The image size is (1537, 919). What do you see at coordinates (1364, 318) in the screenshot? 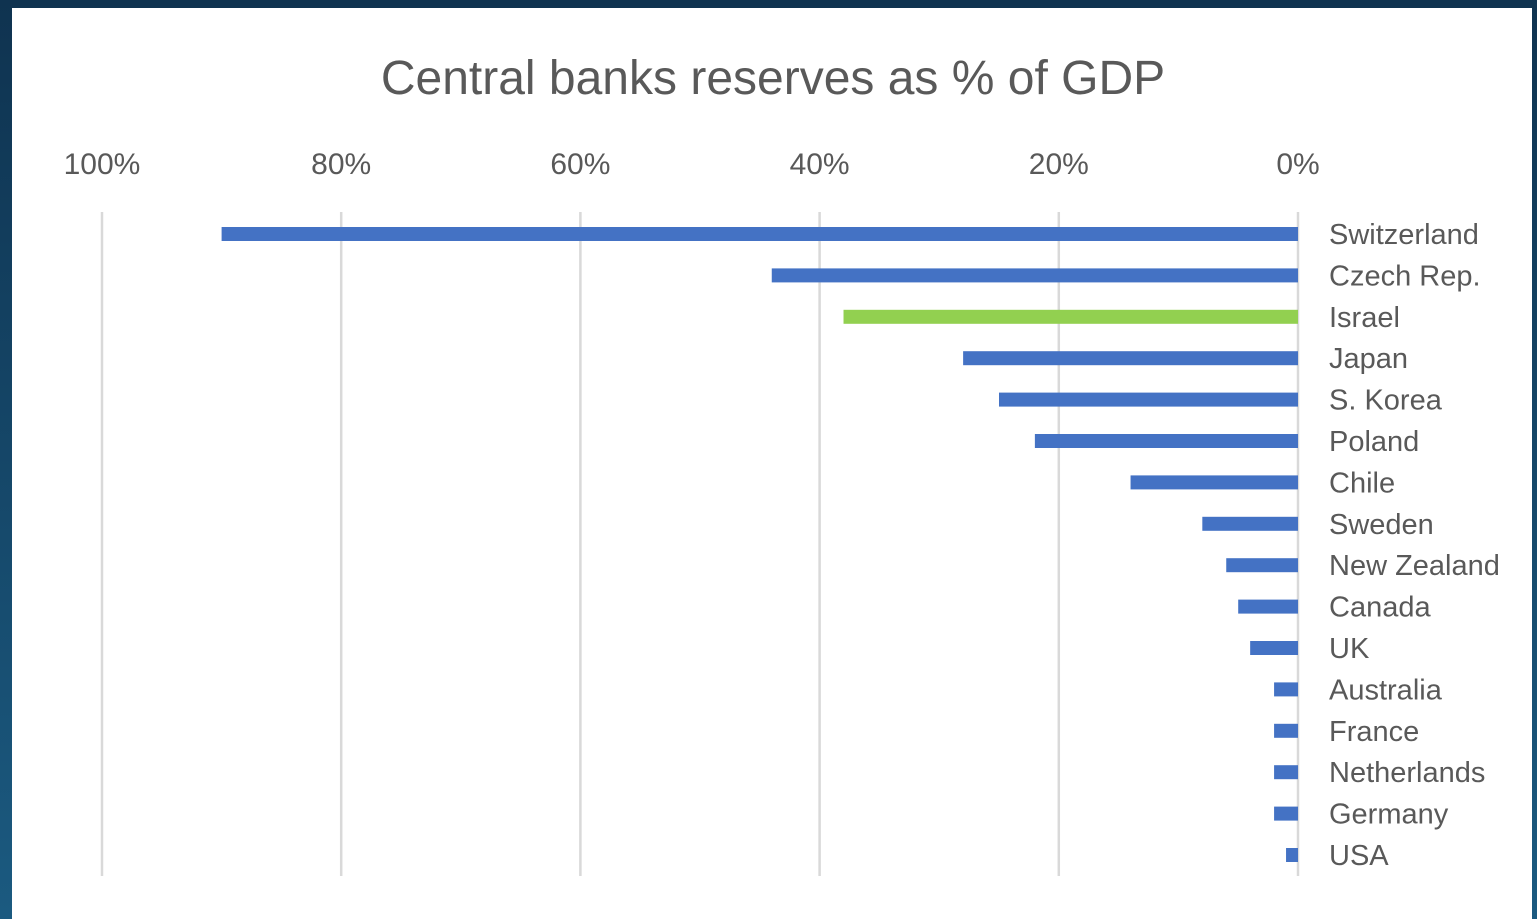
I see `category-label: Israel` at bounding box center [1364, 318].